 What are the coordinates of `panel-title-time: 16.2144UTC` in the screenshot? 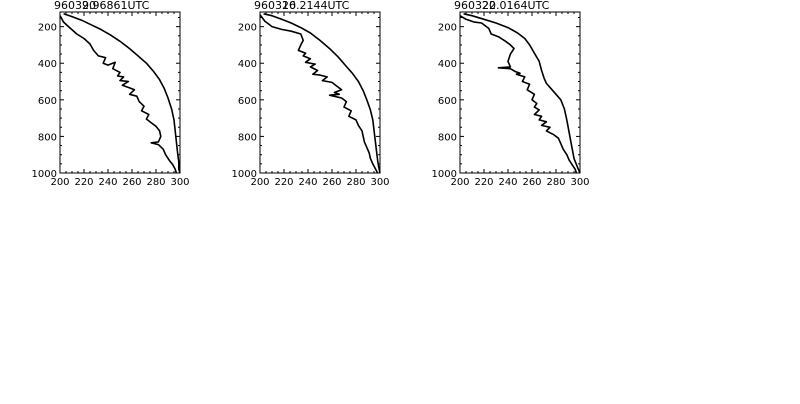 It's located at (316, 6).